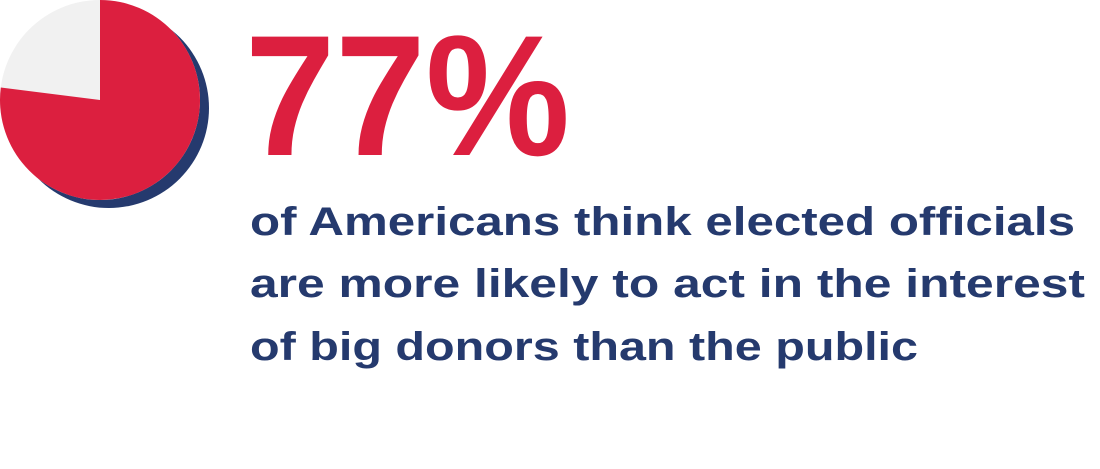 This screenshot has height=469, width=1100. What do you see at coordinates (584, 347) in the screenshot?
I see `caption-line: of big donors than the public` at bounding box center [584, 347].